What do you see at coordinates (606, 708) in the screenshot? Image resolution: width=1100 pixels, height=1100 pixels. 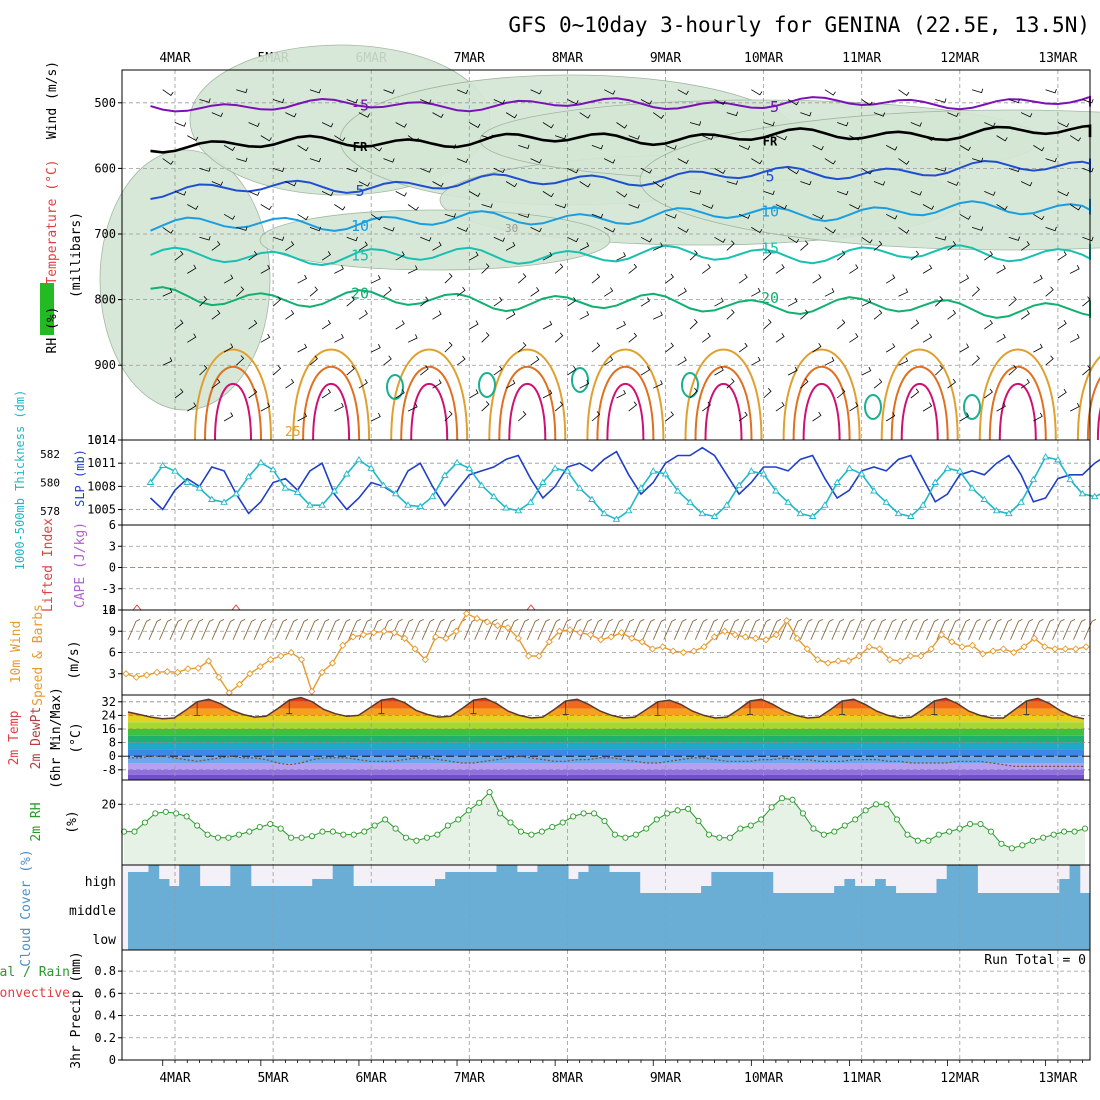 I see `temp-line` at bounding box center [606, 708].